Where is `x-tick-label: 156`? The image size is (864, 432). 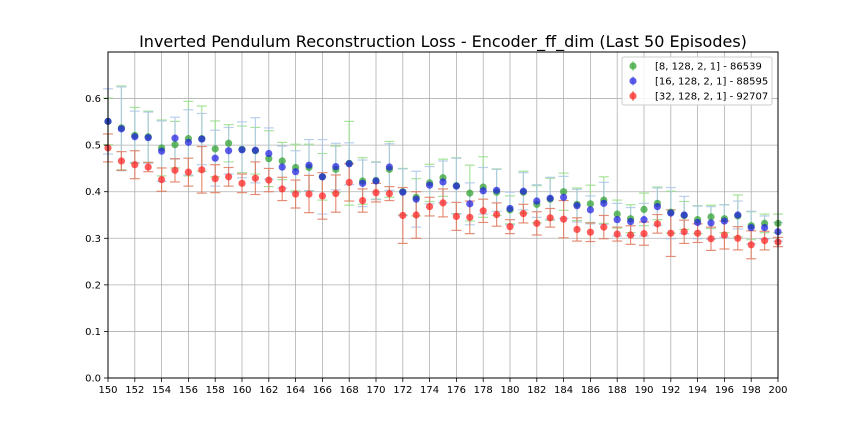
x-tick-label: 156 is located at coordinates (188, 390).